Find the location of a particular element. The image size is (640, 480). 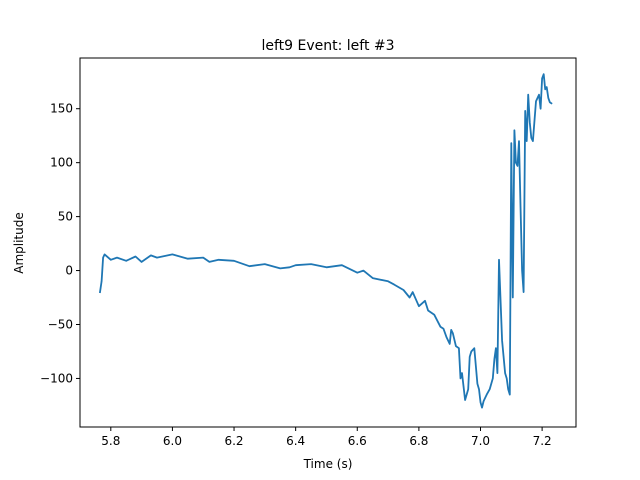

chart-title: left9 Event: left #3 is located at coordinates (327, 46).